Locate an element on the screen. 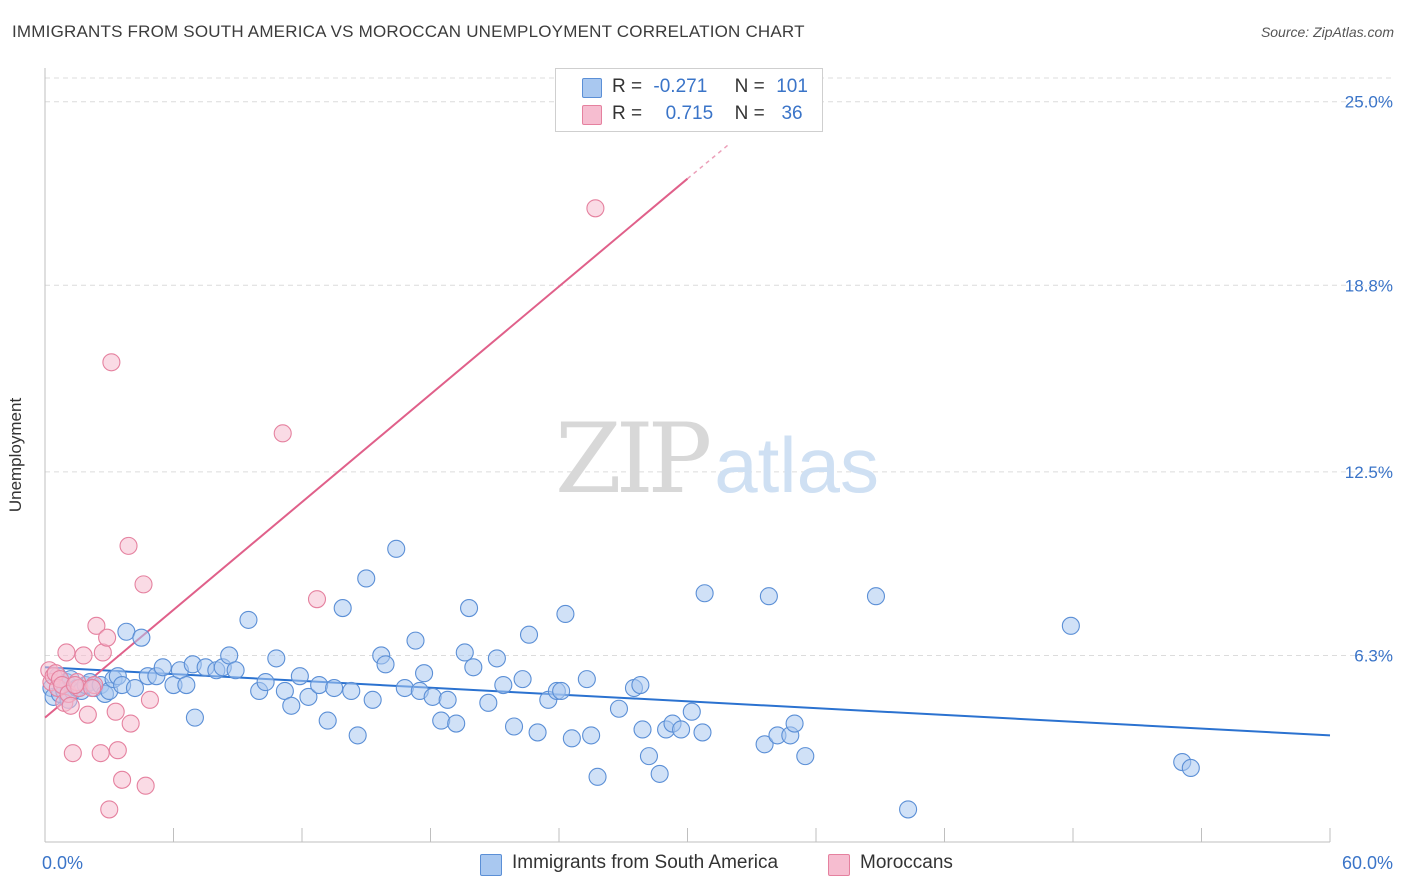 The width and height of the screenshot is (1406, 892). bottom-legend-label: Immigrants from South America is located at coordinates (645, 862).